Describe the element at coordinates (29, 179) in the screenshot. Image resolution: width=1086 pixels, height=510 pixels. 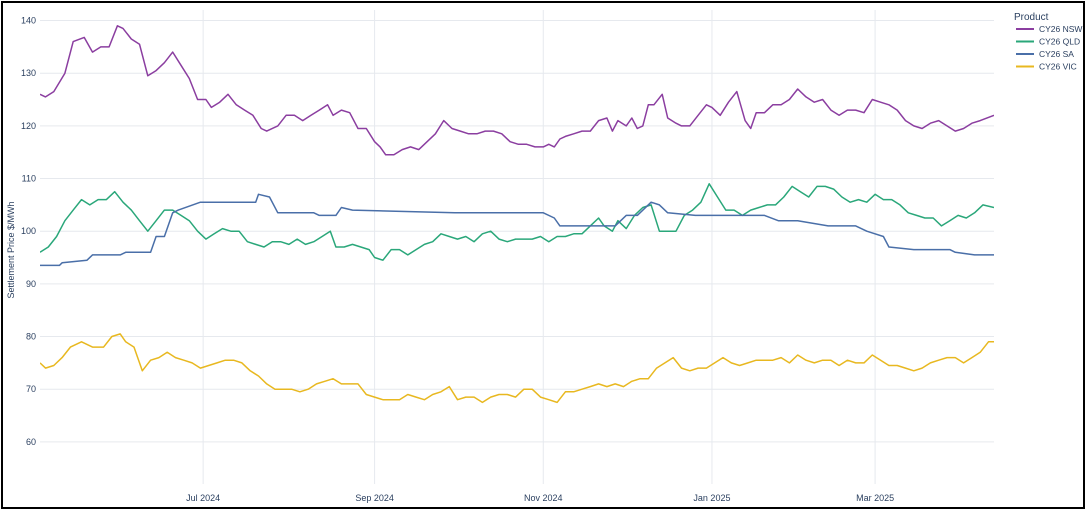
I see `y-tick-label: 110` at that location.